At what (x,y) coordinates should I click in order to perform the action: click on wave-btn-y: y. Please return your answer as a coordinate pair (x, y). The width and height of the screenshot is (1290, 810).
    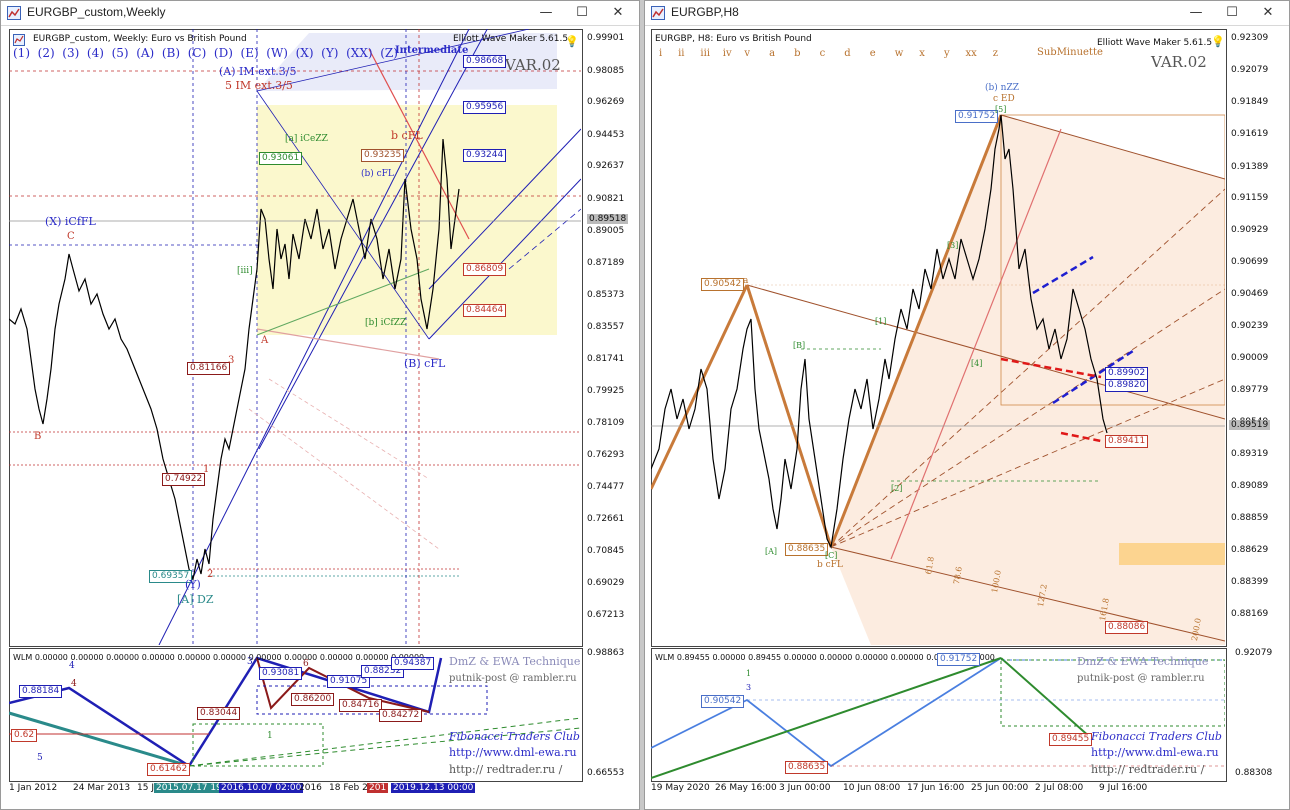
    Looking at the image, I should click on (946, 53).